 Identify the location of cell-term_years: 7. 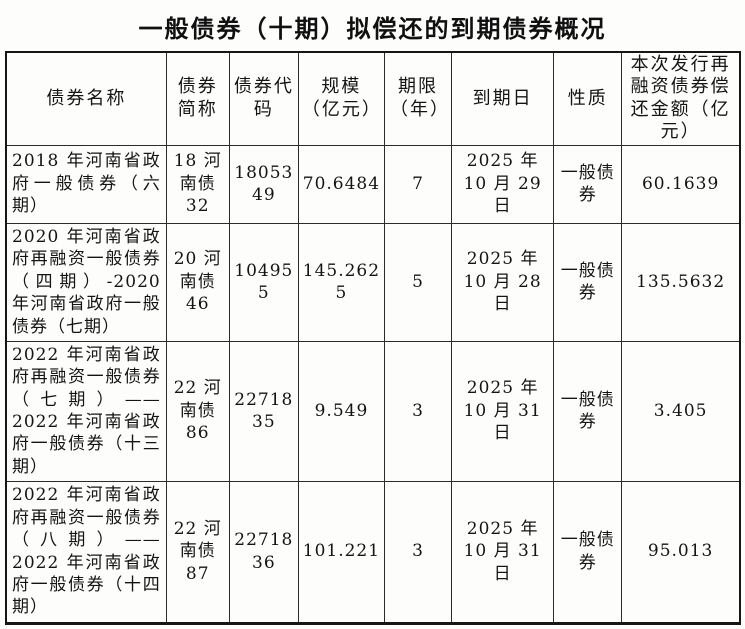
(418, 184).